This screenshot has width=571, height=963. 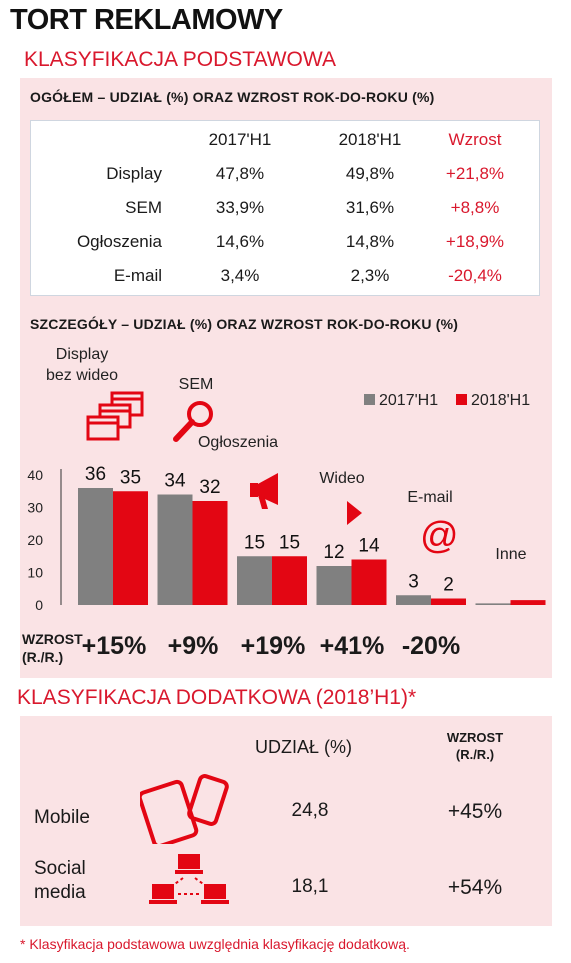 I want to click on at-sign-icon: @, so click(x=439, y=536).